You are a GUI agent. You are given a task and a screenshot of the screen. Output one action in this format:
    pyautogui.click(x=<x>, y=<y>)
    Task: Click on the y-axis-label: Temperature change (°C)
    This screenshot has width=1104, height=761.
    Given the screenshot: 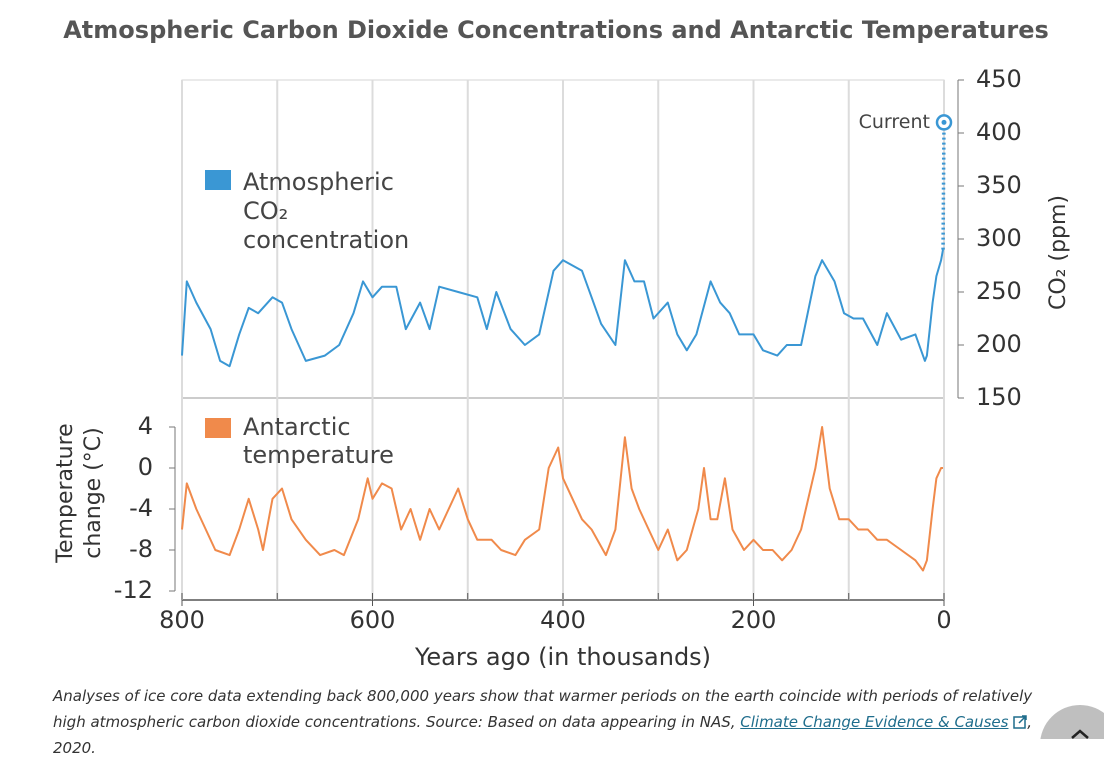 What is the action you would take?
    pyautogui.click(x=79, y=493)
    